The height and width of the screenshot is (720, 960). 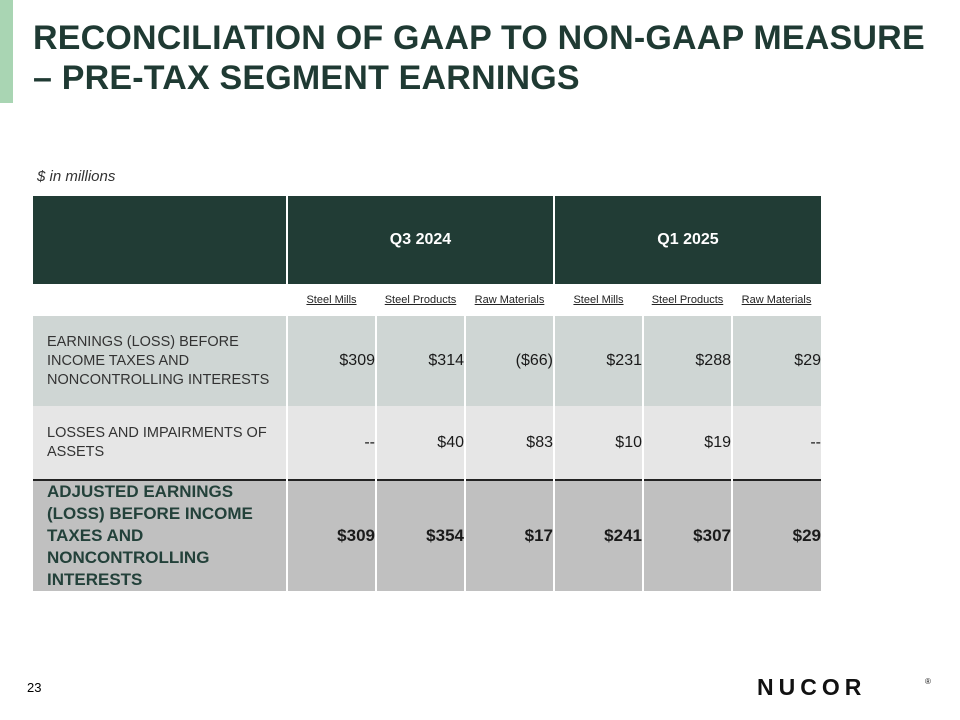 What do you see at coordinates (421, 443) in the screenshot?
I see `table-cell: $40` at bounding box center [421, 443].